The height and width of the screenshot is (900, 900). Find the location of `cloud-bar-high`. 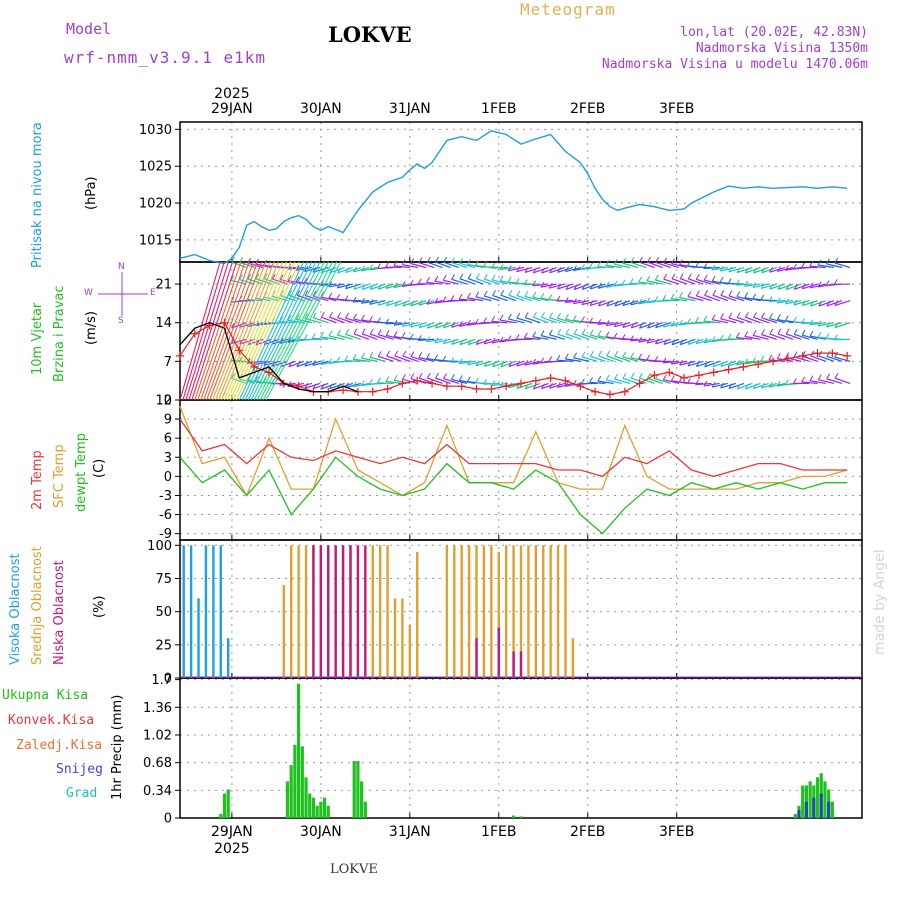

cloud-bar-high is located at coordinates (198, 638).